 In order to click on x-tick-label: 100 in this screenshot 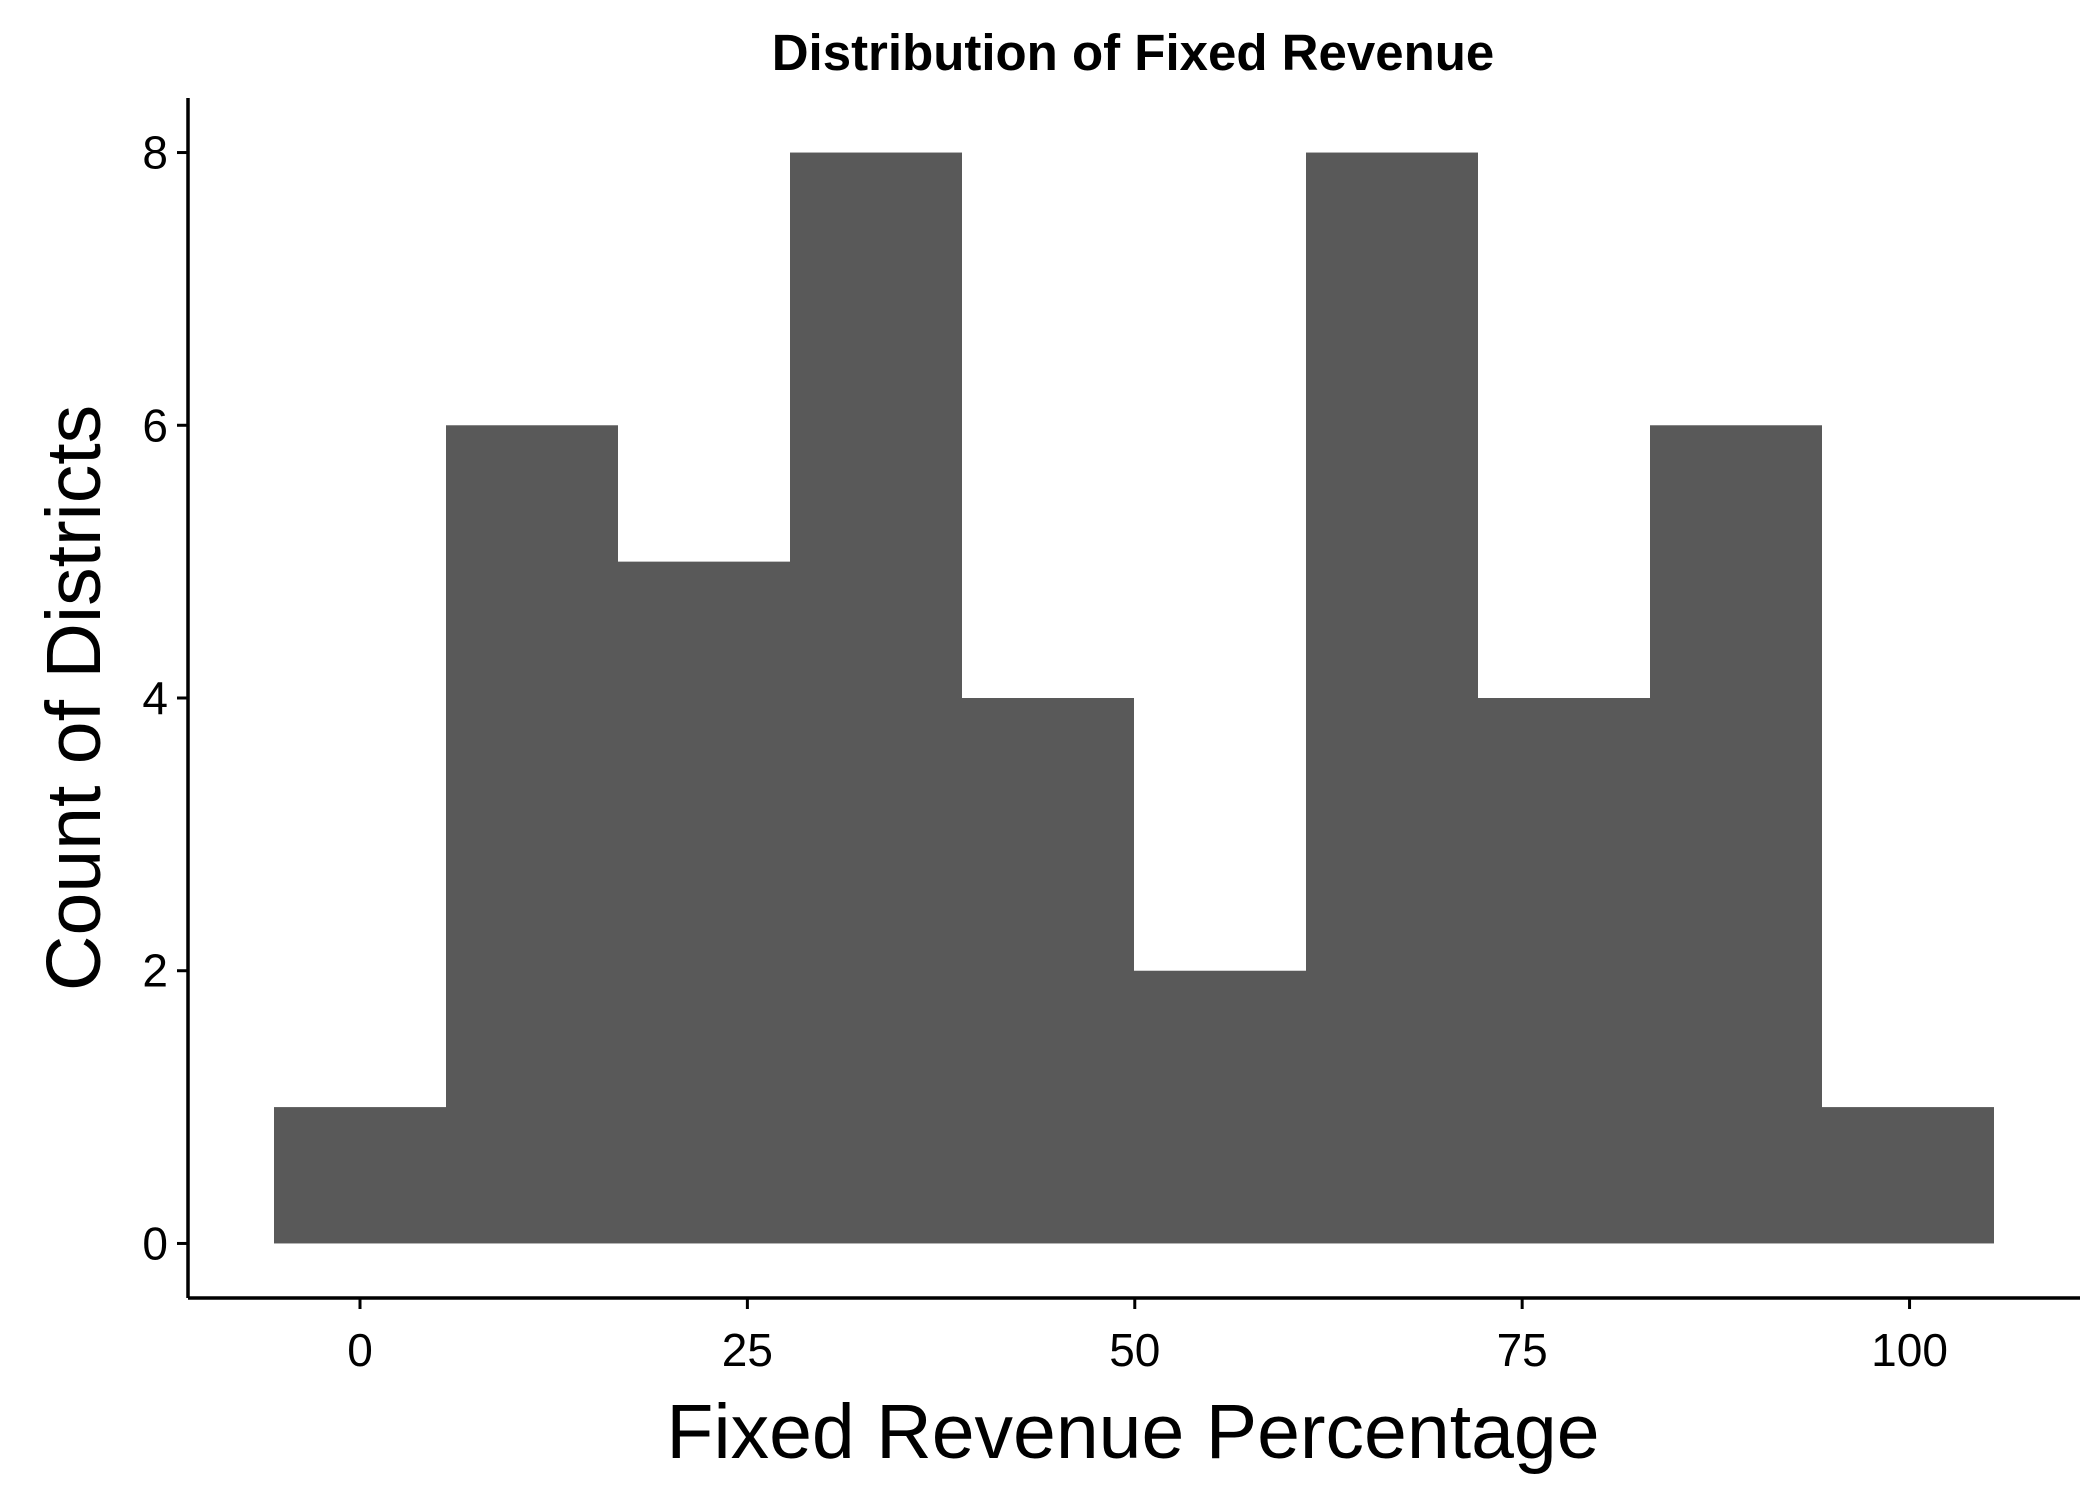, I will do `click(1909, 1350)`.